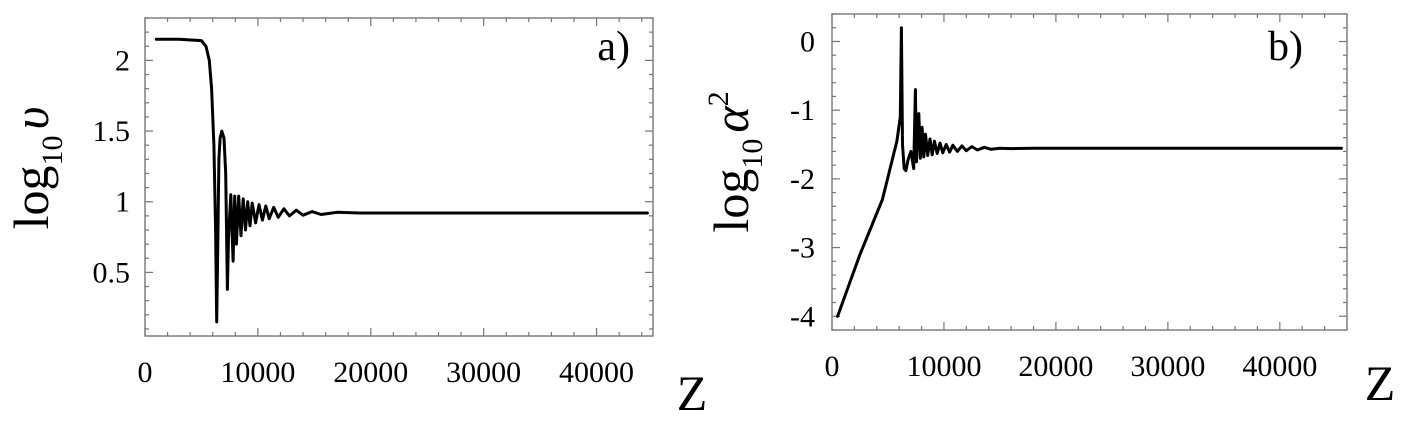 This screenshot has width=1426, height=438. What do you see at coordinates (802, 179) in the screenshot?
I see `y-tick-label: -2` at bounding box center [802, 179].